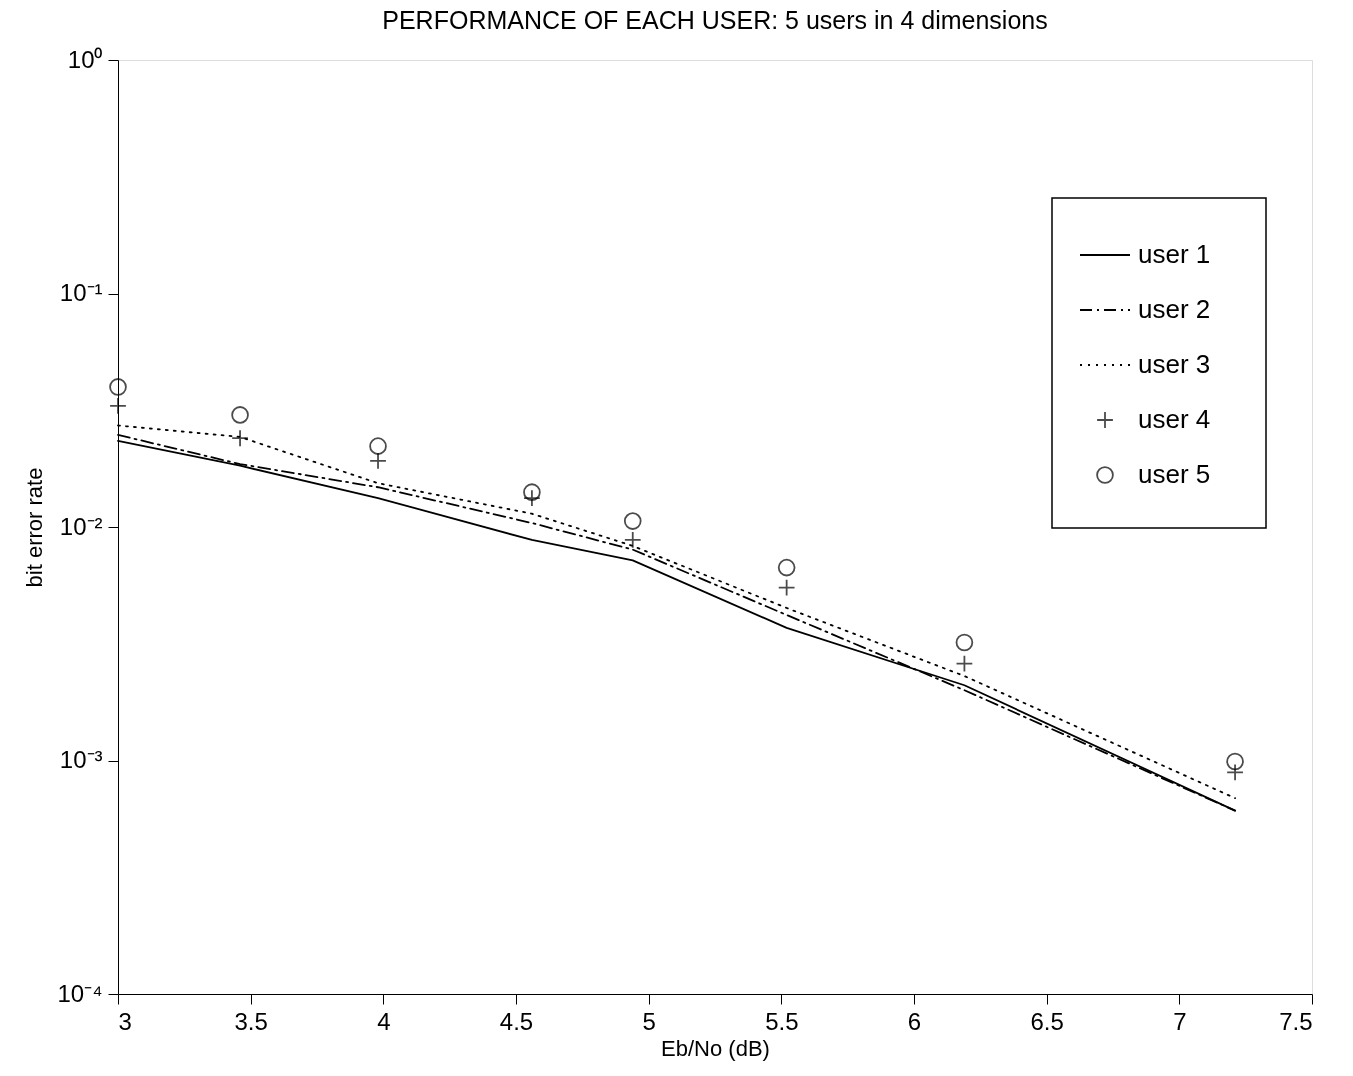 Image resolution: width=1353 pixels, height=1076 pixels. I want to click on chart-title: PERFORMANCE OF EACH USER: 5 users in 4 dimensions, so click(715, 20).